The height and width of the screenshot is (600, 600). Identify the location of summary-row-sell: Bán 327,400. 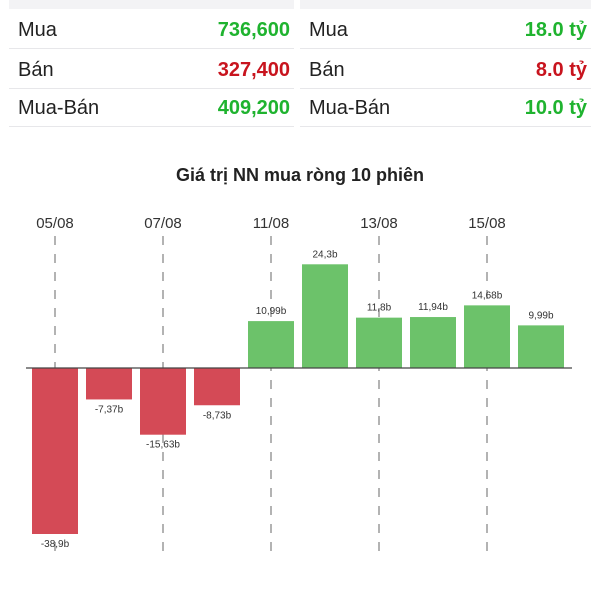
(151, 70).